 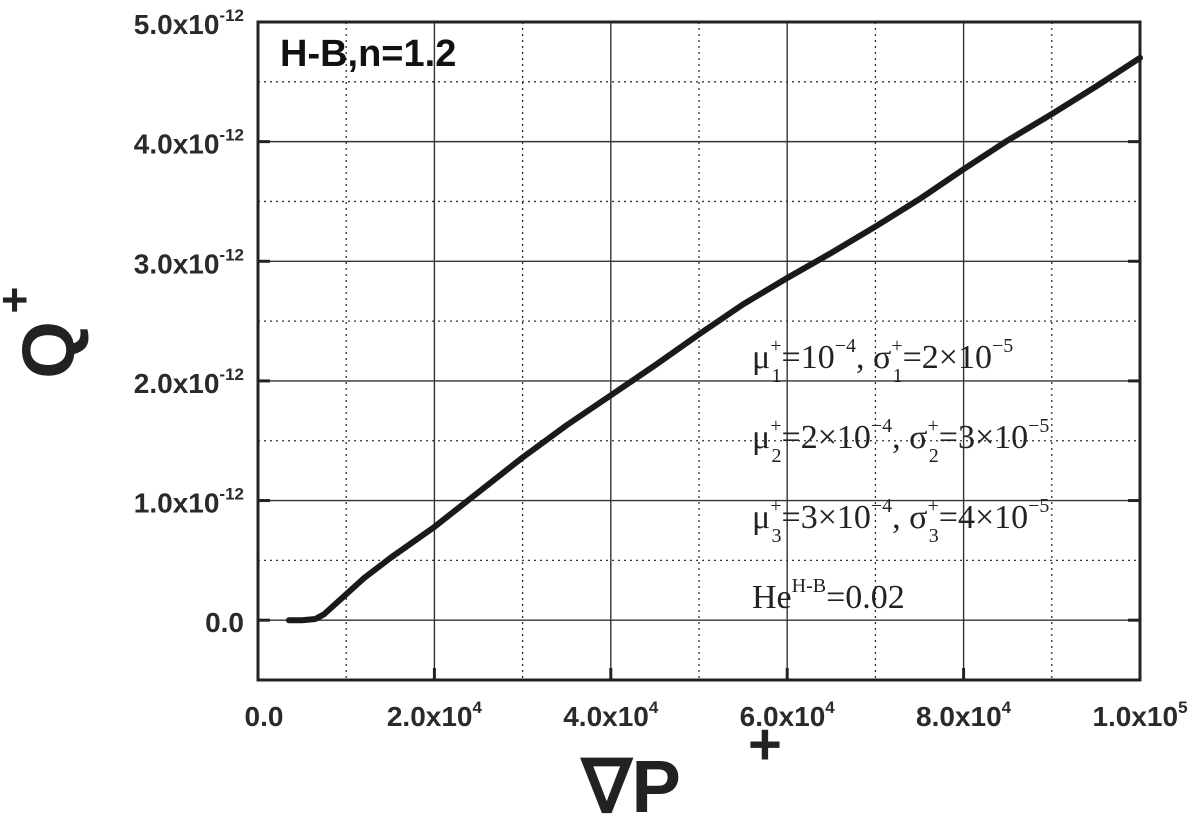 What do you see at coordinates (20, 300) in the screenshot?
I see `y-axis-superscript: +` at bounding box center [20, 300].